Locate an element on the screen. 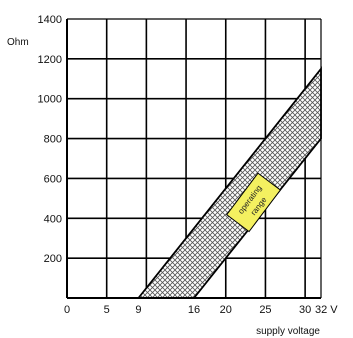  x-tick-label: 16 is located at coordinates (194, 310).